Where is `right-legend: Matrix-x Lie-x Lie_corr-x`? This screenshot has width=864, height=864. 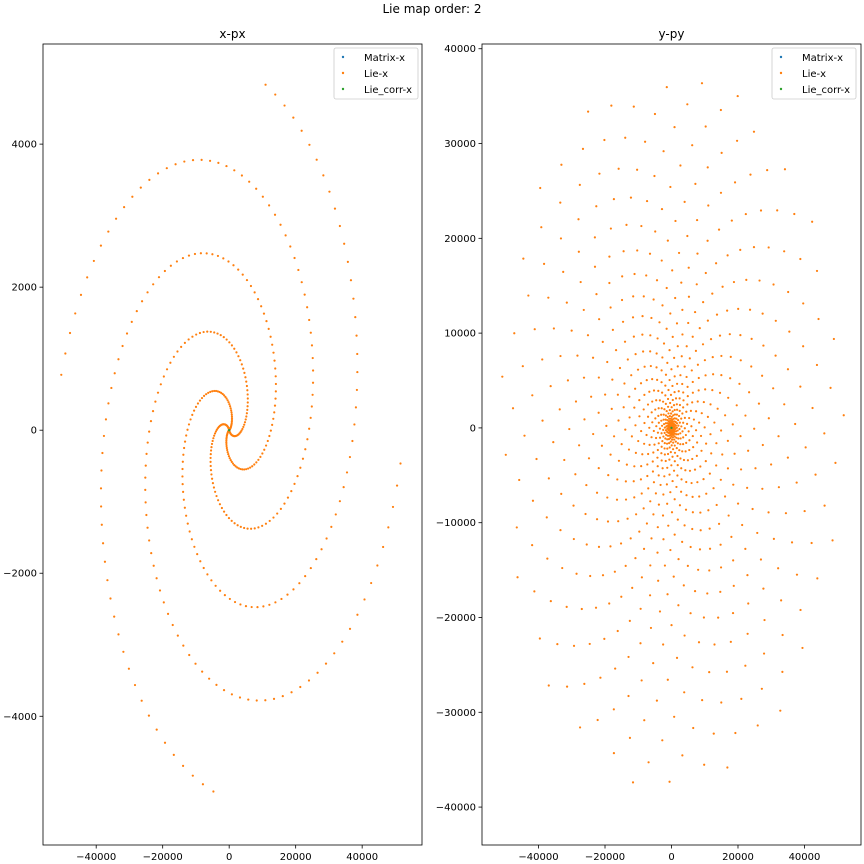 right-legend: Matrix-x Lie-x Lie_corr-x is located at coordinates (814, 73).